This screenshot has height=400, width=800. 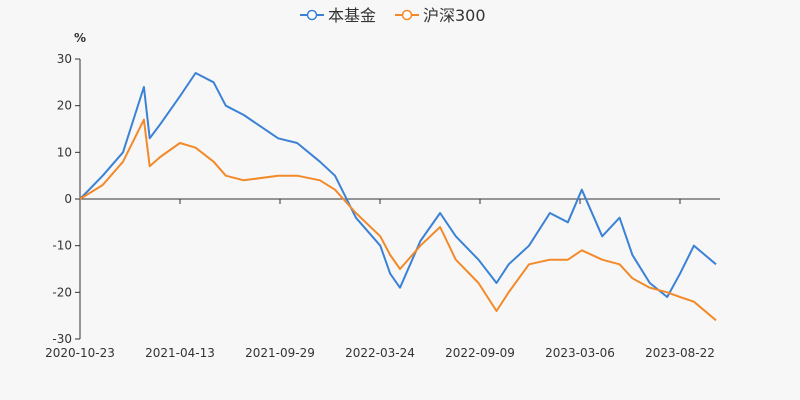 What do you see at coordinates (62, 292) in the screenshot?
I see `y-tick-label: -20` at bounding box center [62, 292].